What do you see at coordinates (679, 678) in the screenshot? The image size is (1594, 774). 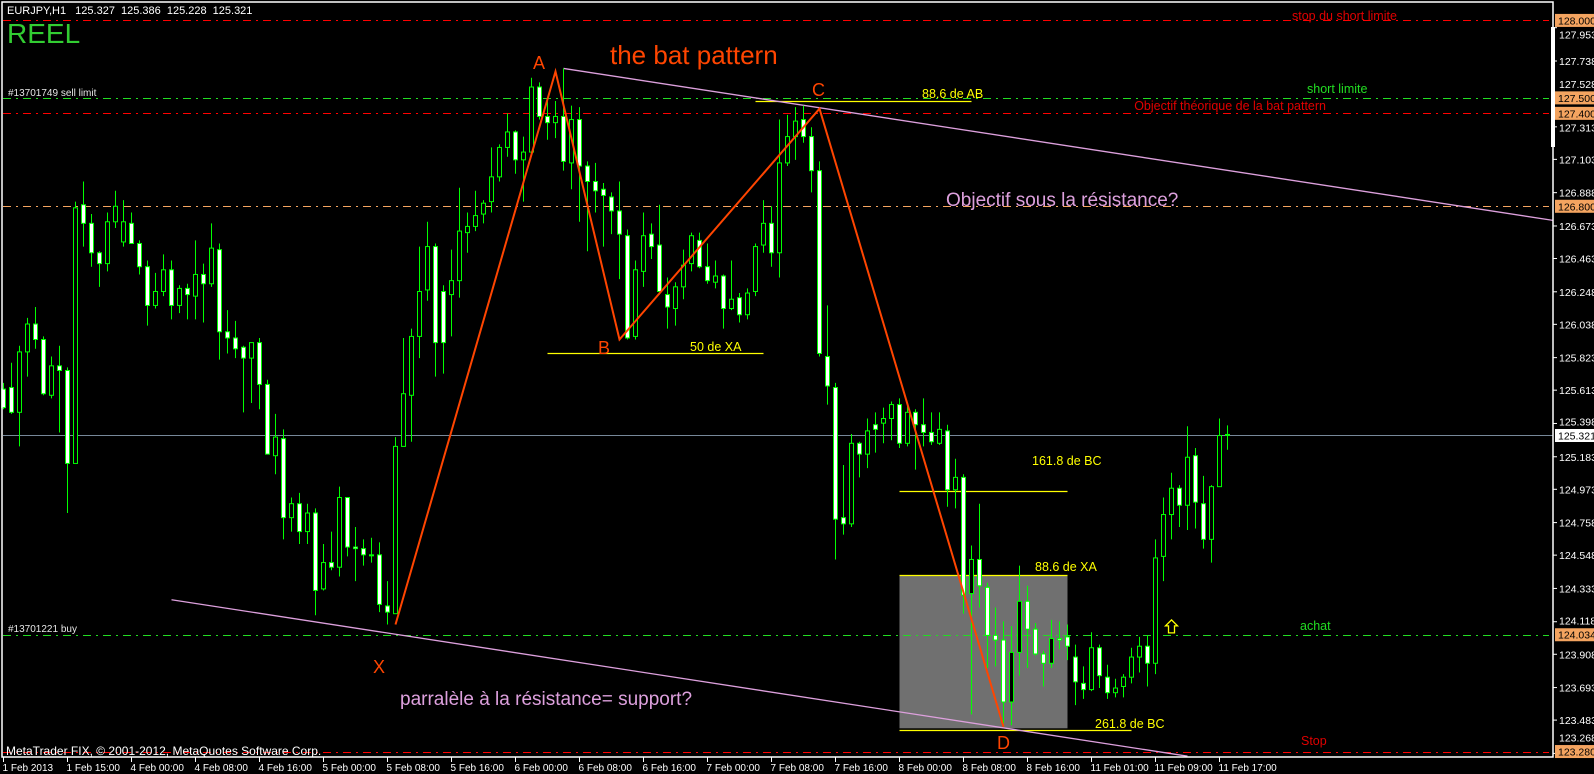 I see `trendline-support` at bounding box center [679, 678].